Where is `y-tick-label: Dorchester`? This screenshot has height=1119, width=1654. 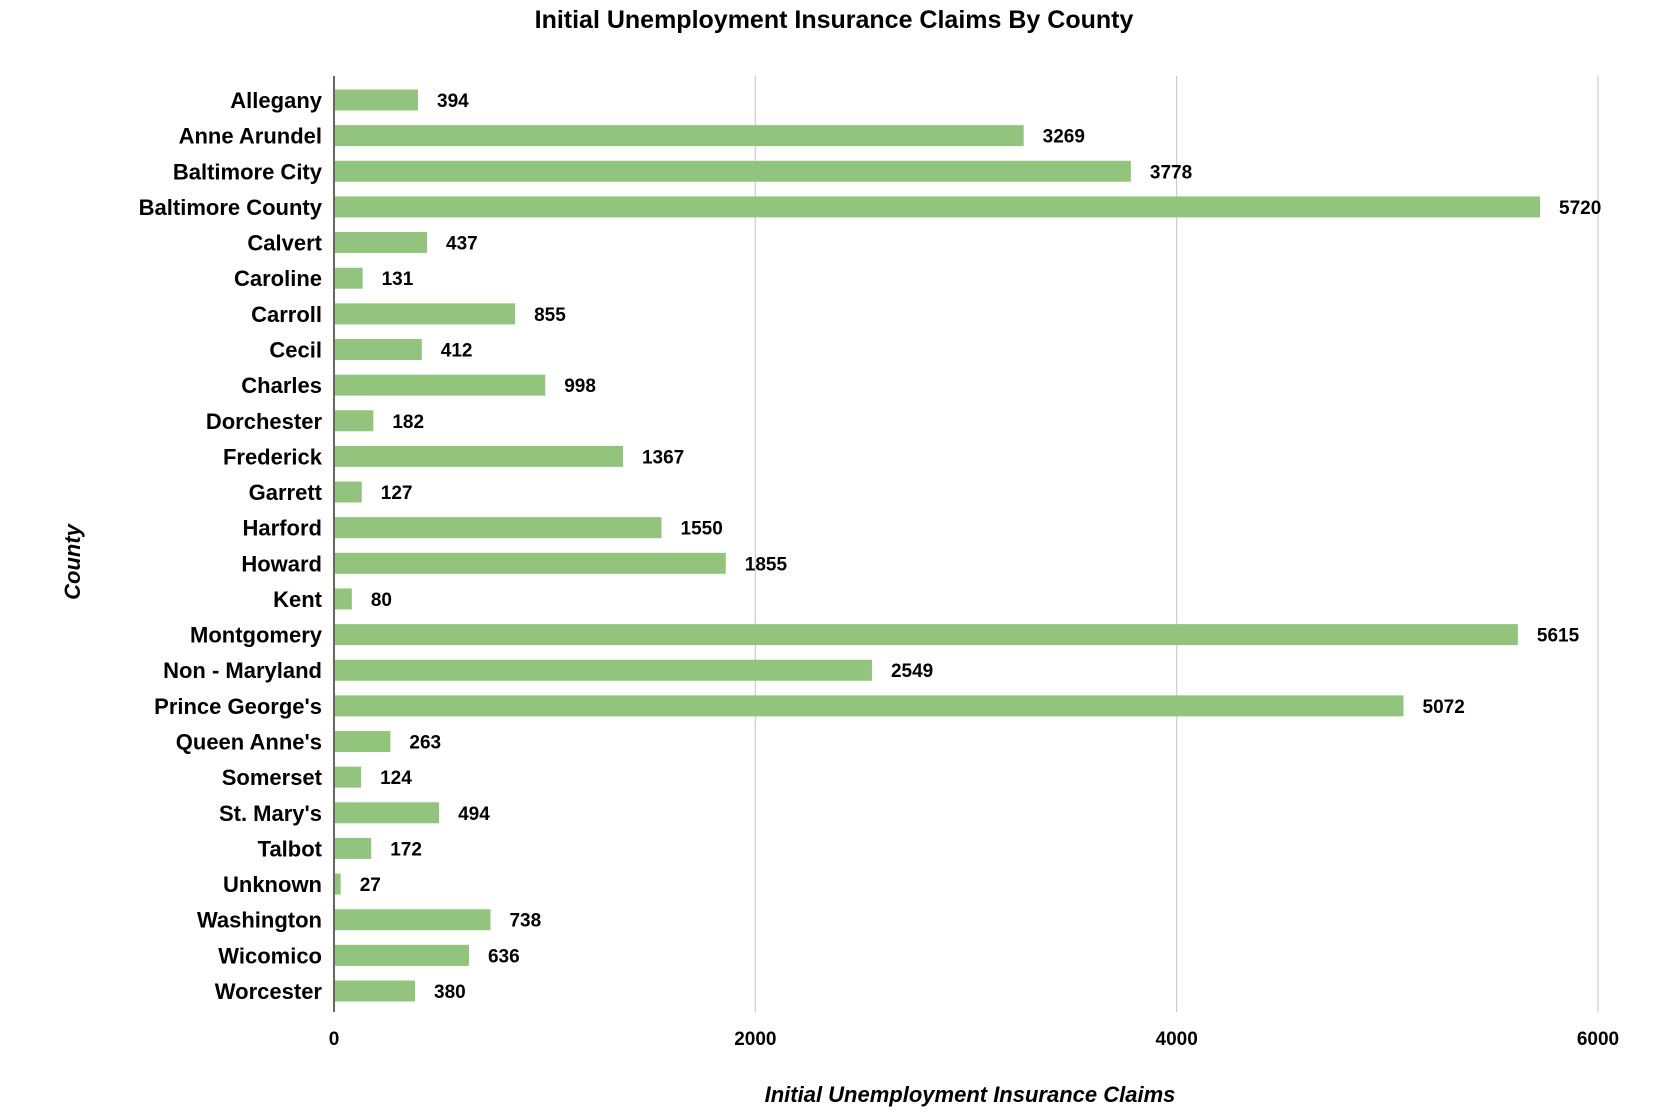
y-tick-label: Dorchester is located at coordinates (264, 421).